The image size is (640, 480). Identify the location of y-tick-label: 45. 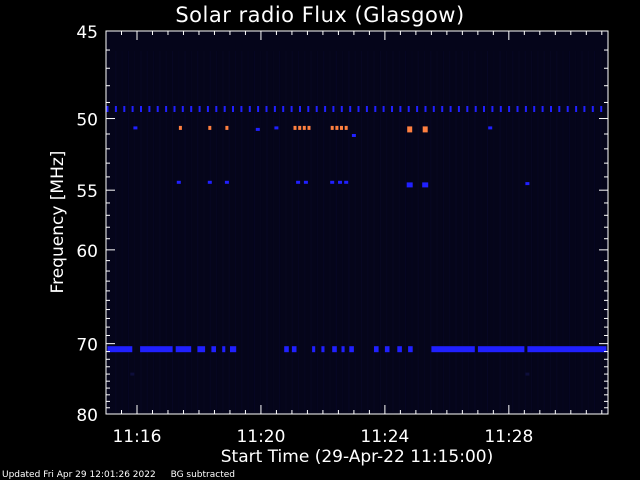
(87, 33).